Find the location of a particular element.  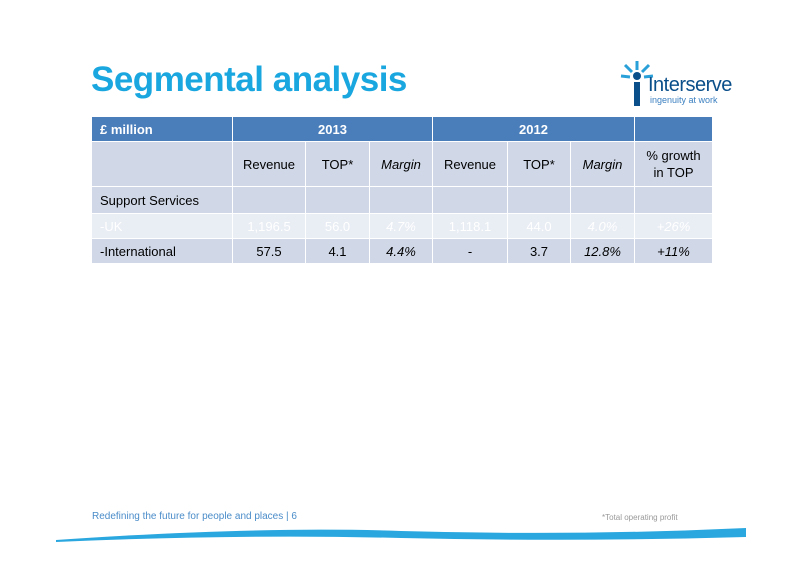

row-label: -International is located at coordinates (162, 251).